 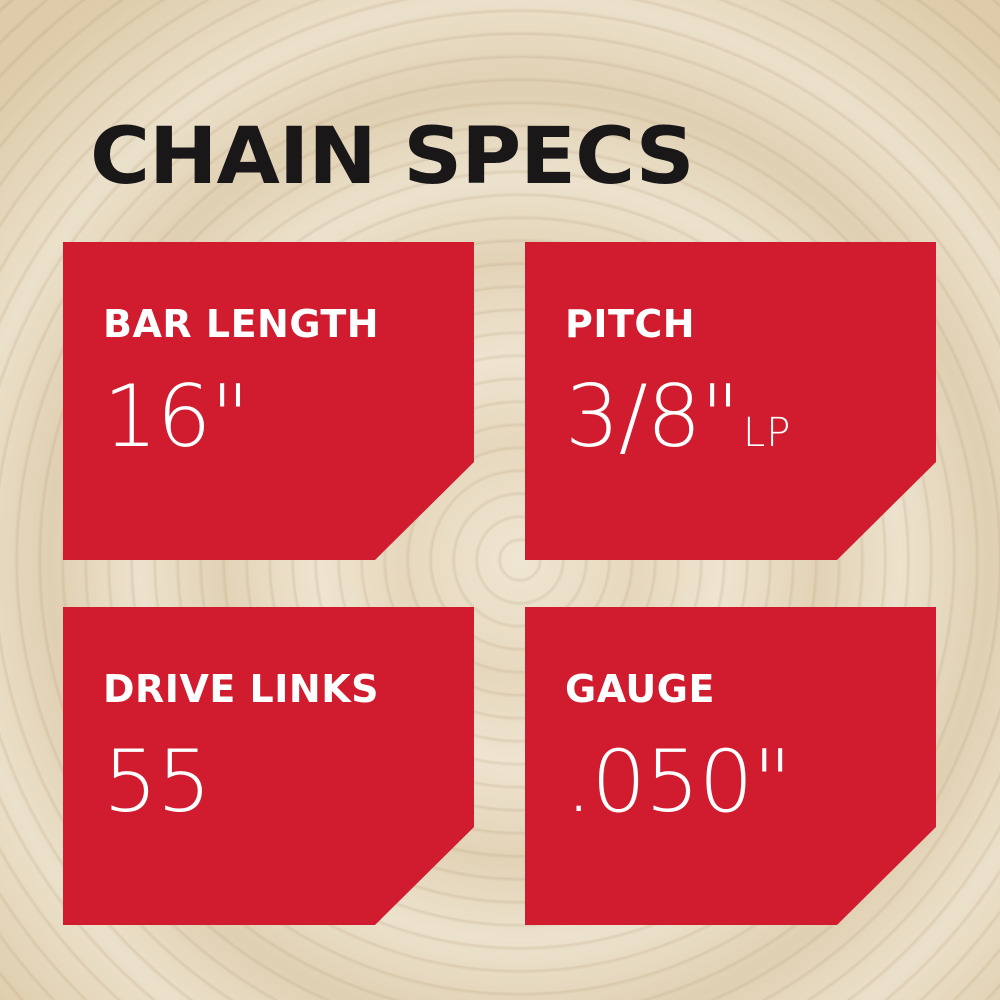 I want to click on spec-value: 3/8" LP, so click(x=678, y=417).